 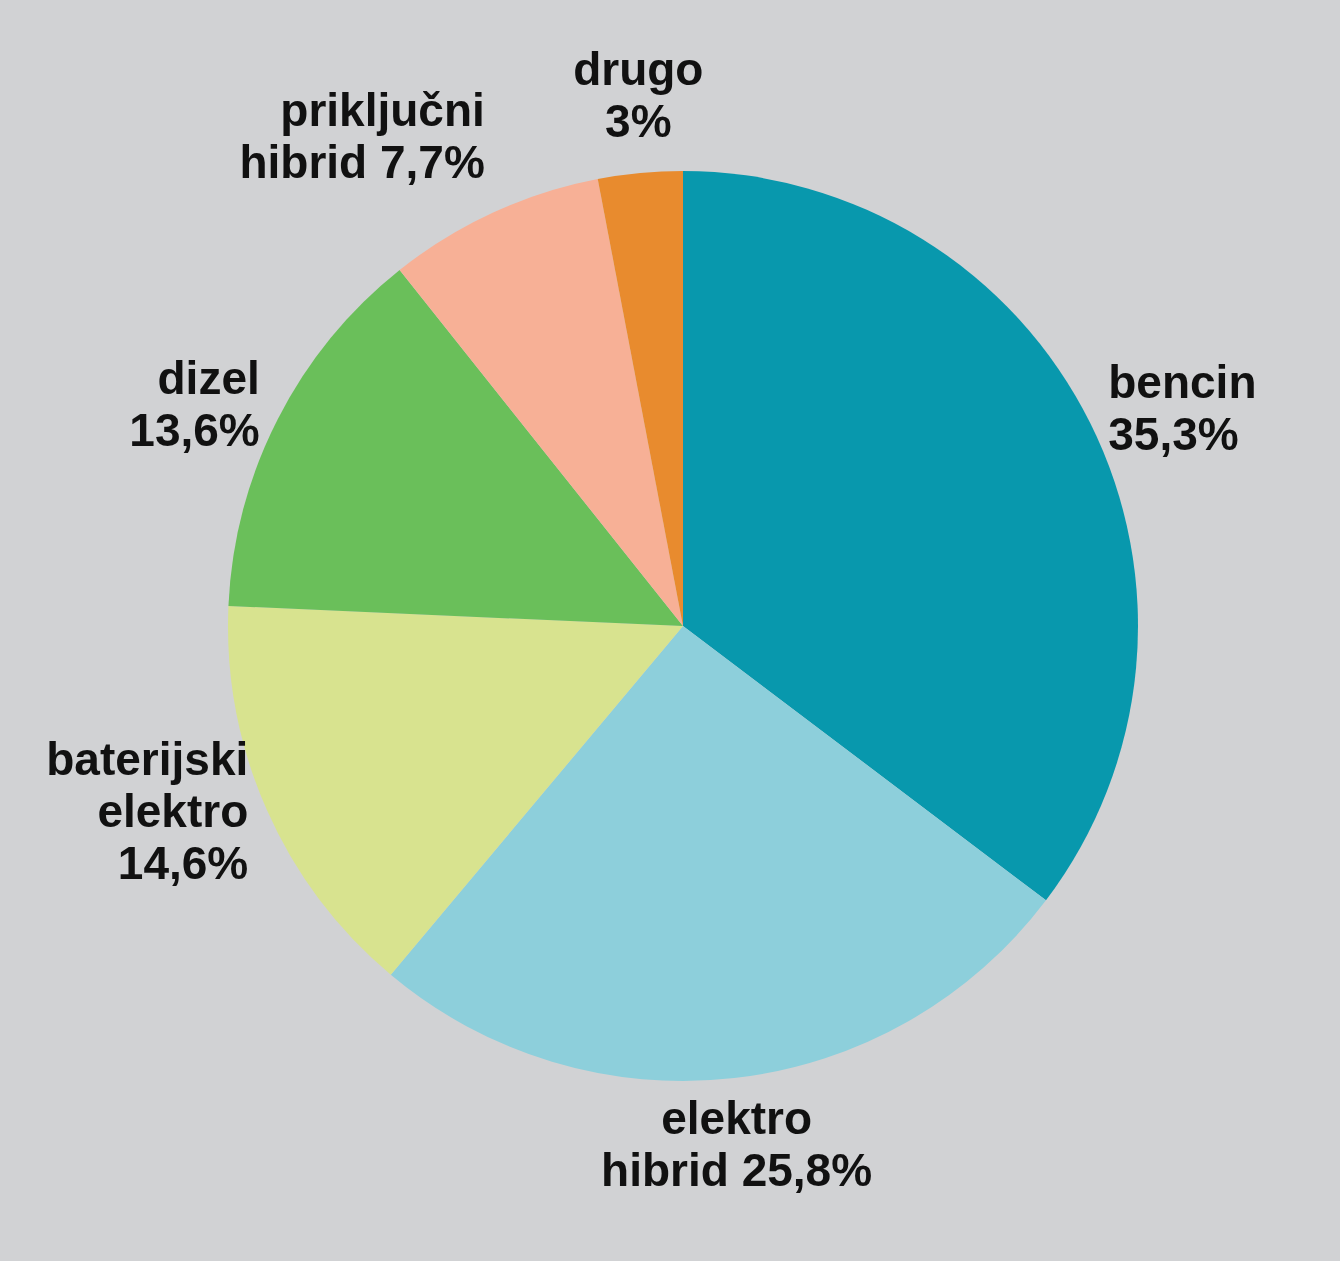 I want to click on slice-label: baterijski elektro, so click(x=147, y=785).